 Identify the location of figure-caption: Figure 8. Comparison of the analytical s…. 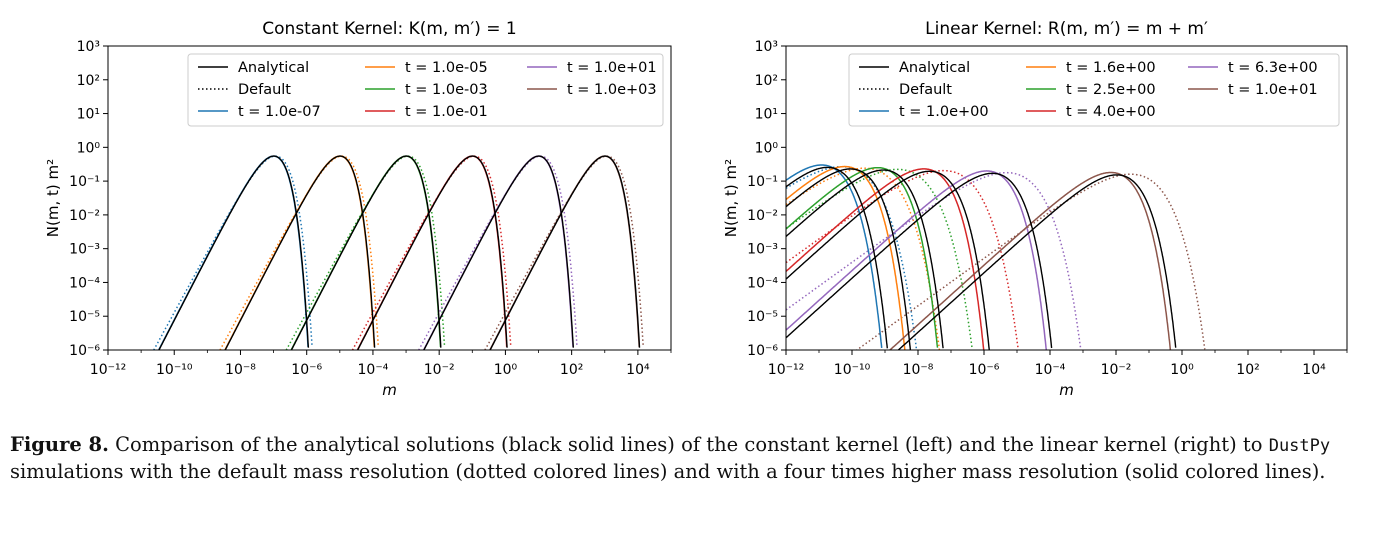
(693, 458).